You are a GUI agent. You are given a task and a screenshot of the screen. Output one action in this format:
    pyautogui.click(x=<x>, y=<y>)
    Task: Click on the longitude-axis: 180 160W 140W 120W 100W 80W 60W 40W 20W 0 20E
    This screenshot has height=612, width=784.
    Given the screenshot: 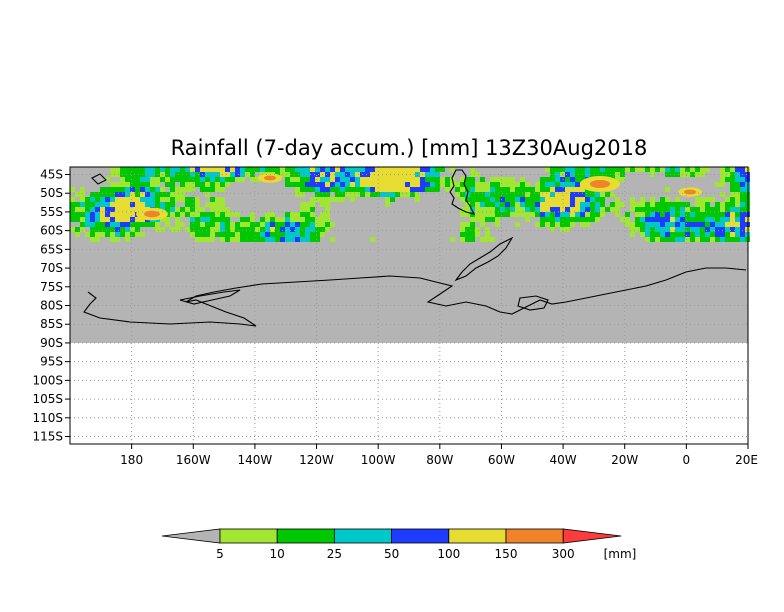 What is the action you would take?
    pyautogui.click(x=439, y=455)
    